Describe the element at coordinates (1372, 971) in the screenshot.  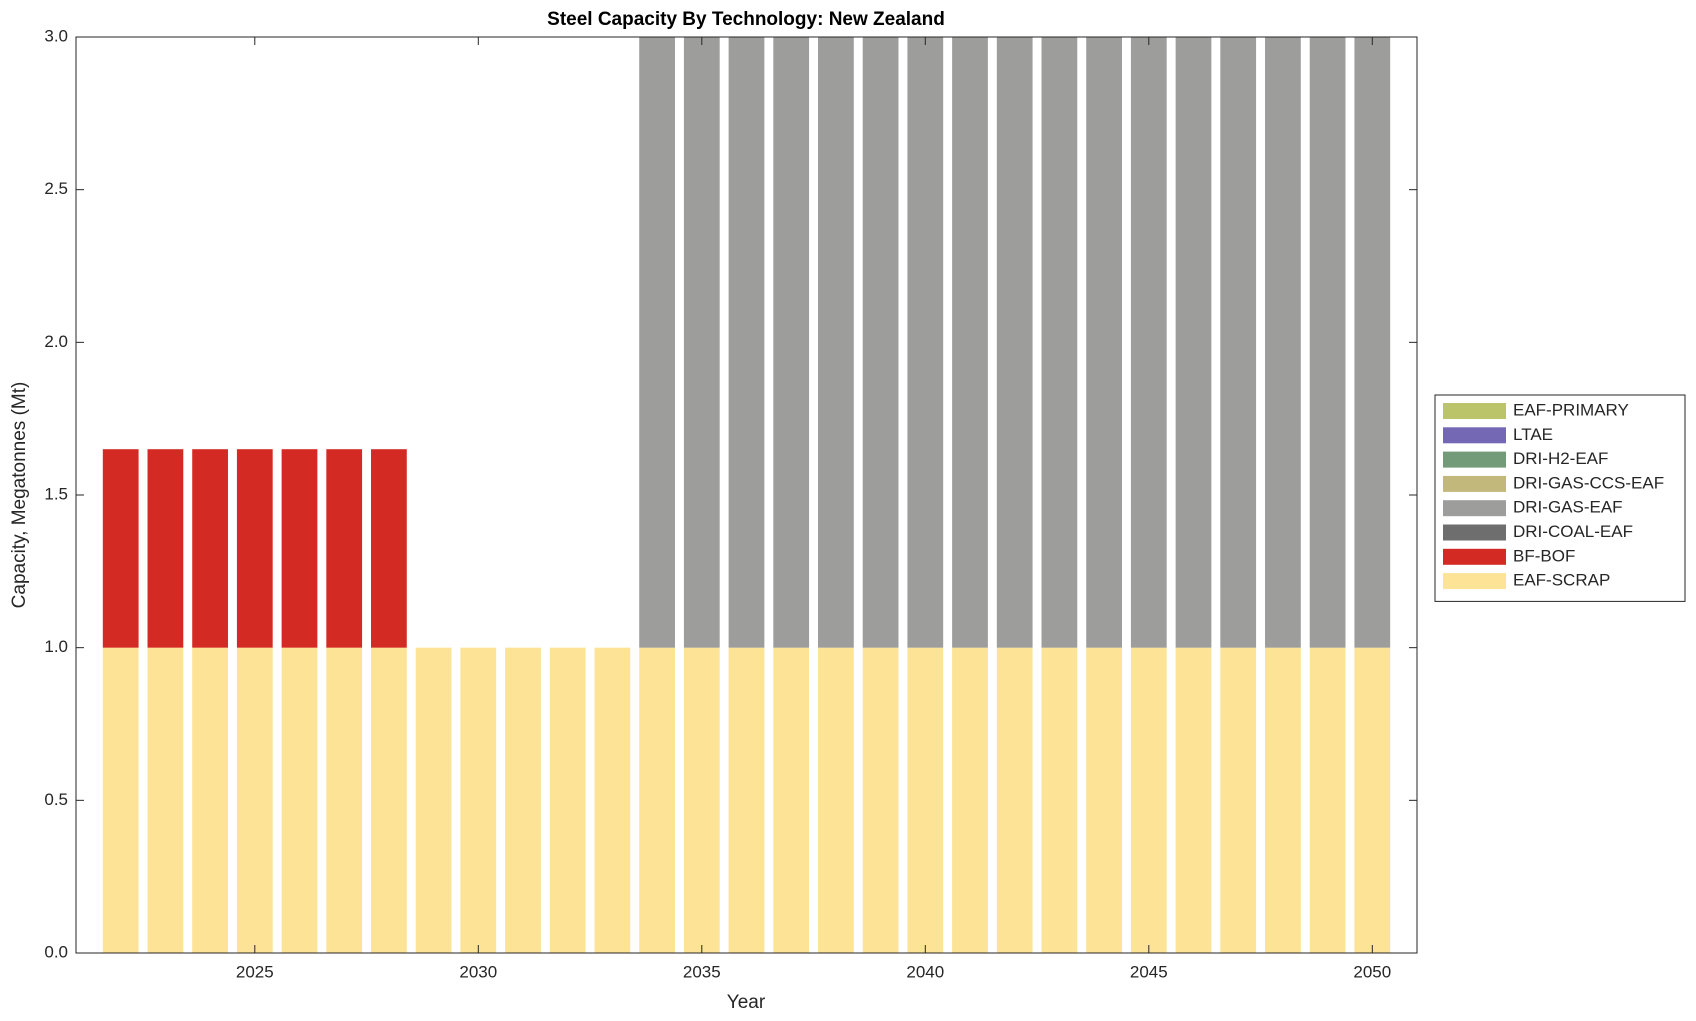
I see `x-tick-label: 2050` at that location.